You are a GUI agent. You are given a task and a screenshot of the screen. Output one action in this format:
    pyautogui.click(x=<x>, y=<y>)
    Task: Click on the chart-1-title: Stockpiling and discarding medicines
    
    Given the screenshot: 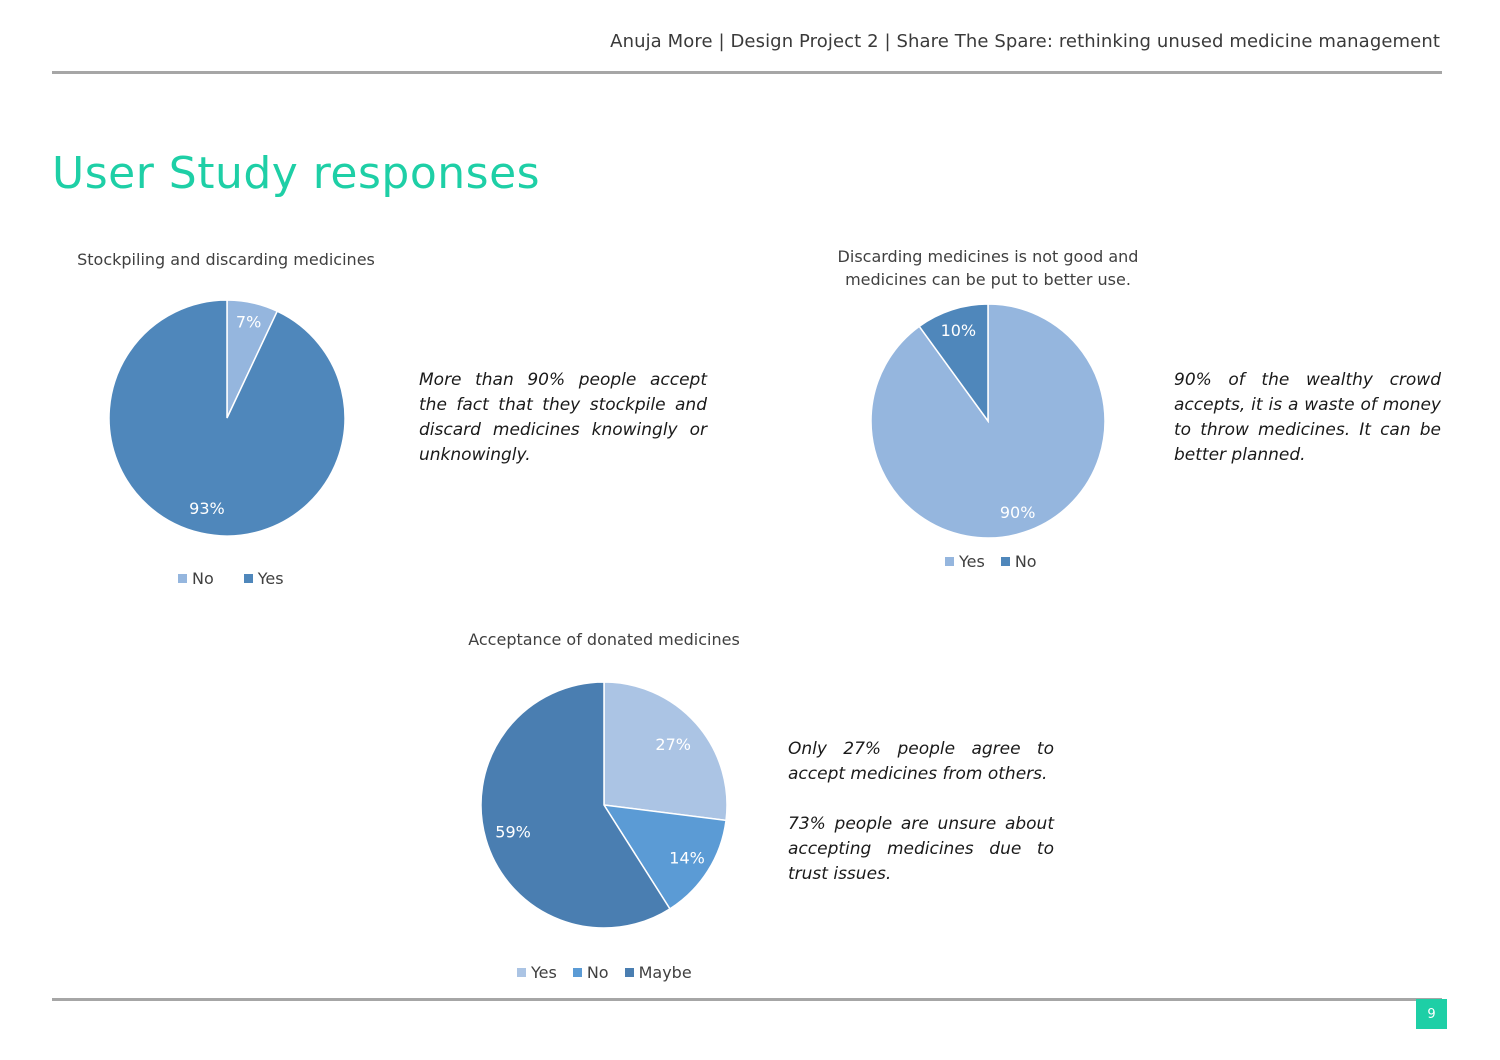 What is the action you would take?
    pyautogui.click(x=226, y=259)
    